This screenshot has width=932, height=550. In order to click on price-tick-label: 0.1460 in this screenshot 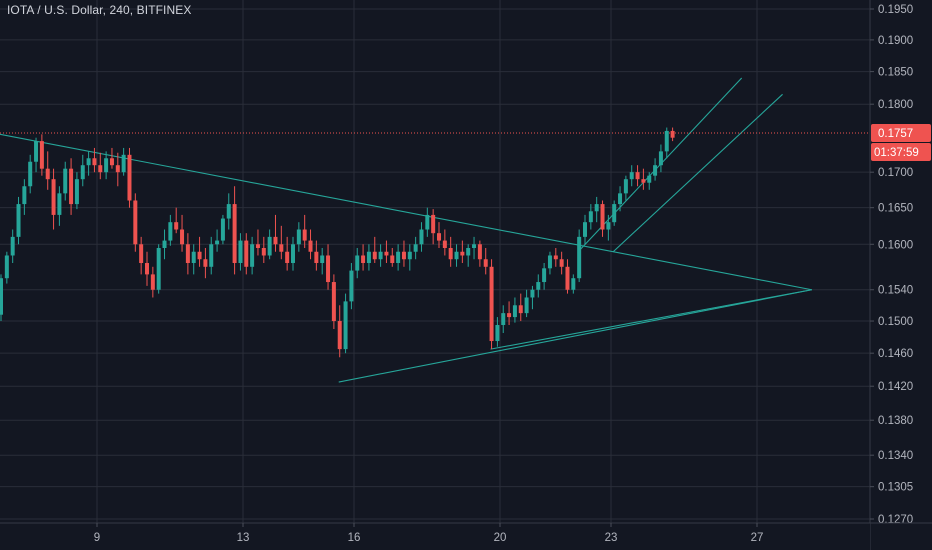, I will do `click(895, 354)`.